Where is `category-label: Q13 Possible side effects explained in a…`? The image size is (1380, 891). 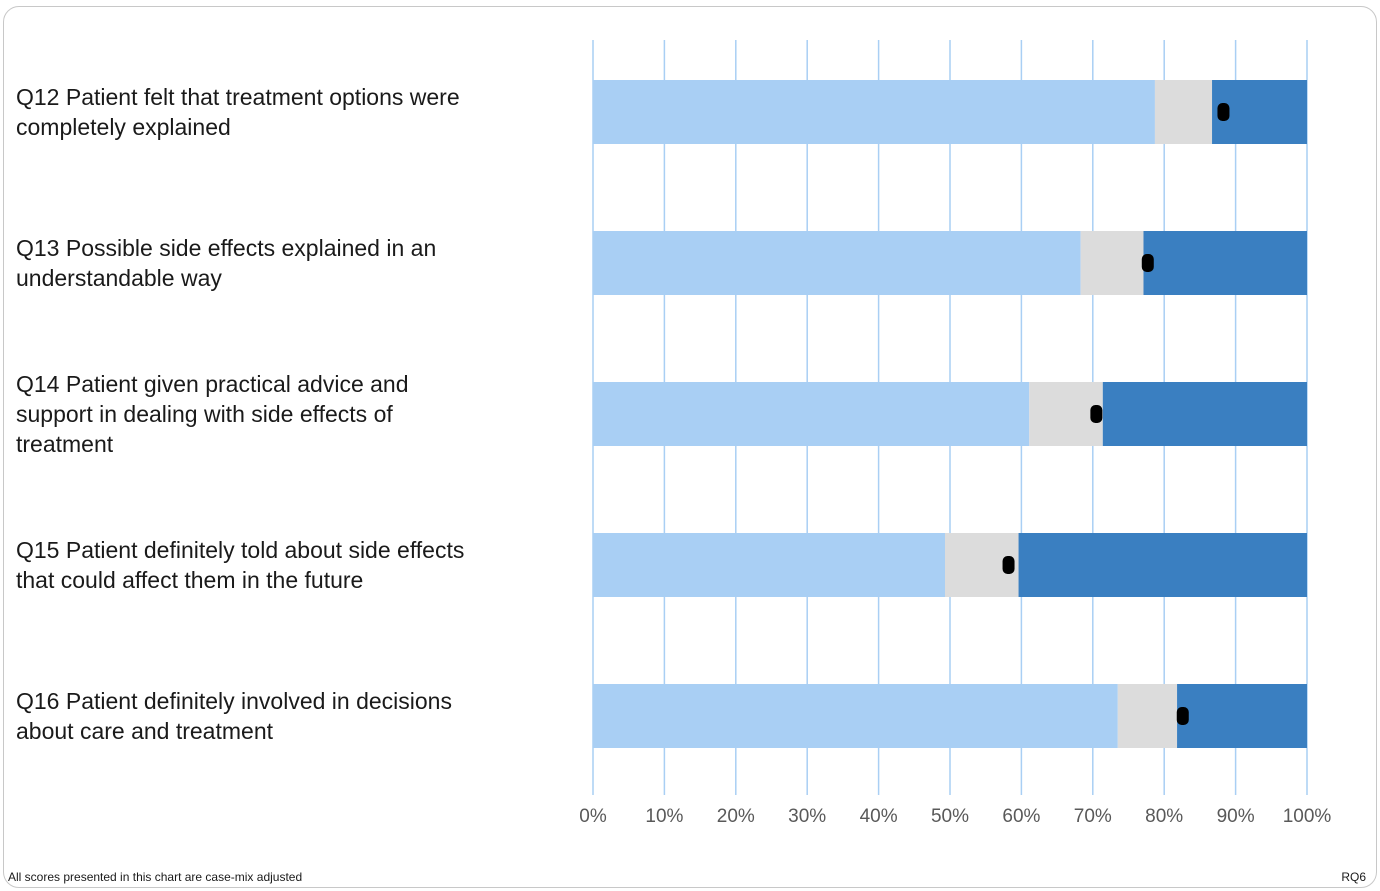 category-label: Q13 Possible side effects explained in a… is located at coordinates (286, 263).